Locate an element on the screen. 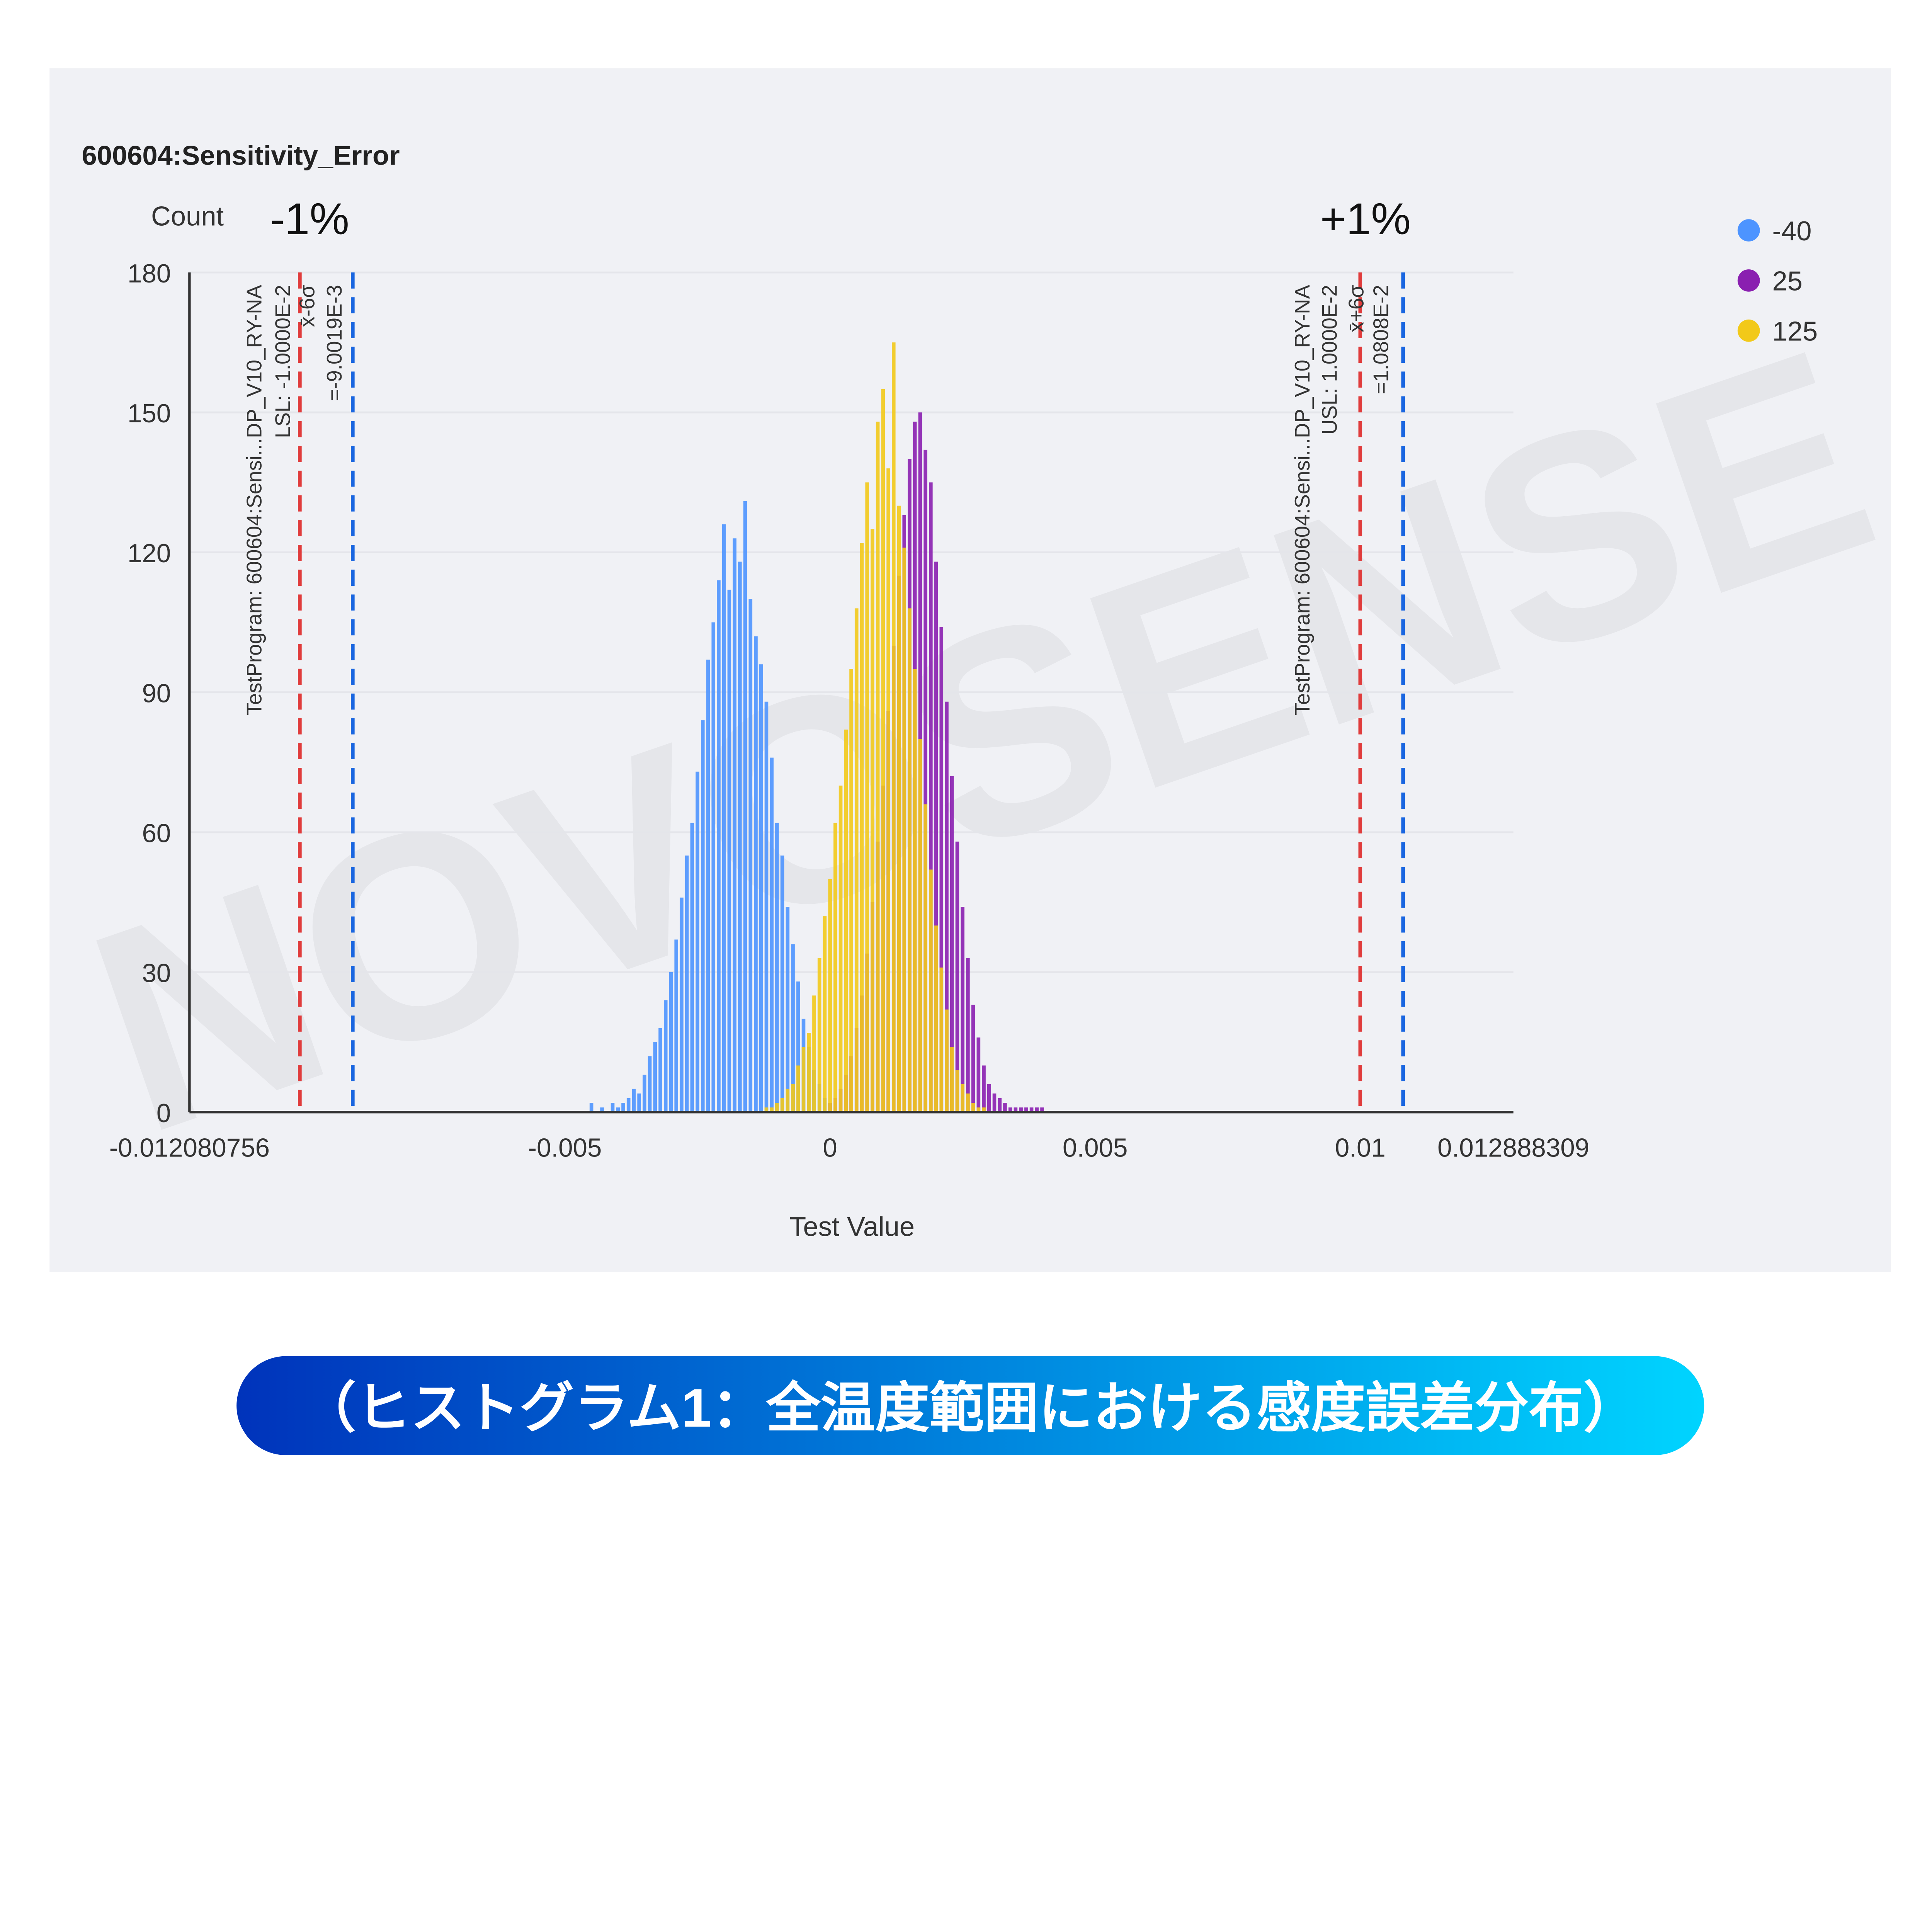  x-tick-label: 0 is located at coordinates (830, 1148).